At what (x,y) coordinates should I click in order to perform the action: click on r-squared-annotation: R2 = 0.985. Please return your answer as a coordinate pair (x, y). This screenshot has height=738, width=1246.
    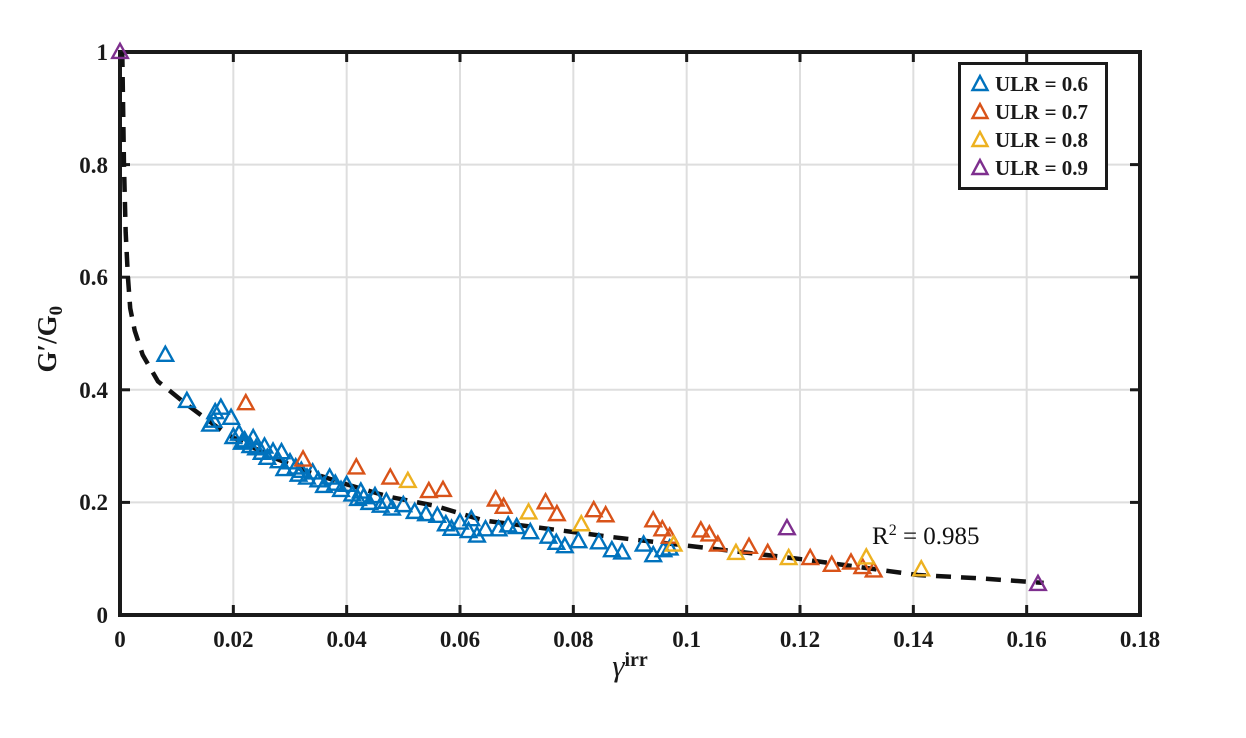
    Looking at the image, I should click on (926, 536).